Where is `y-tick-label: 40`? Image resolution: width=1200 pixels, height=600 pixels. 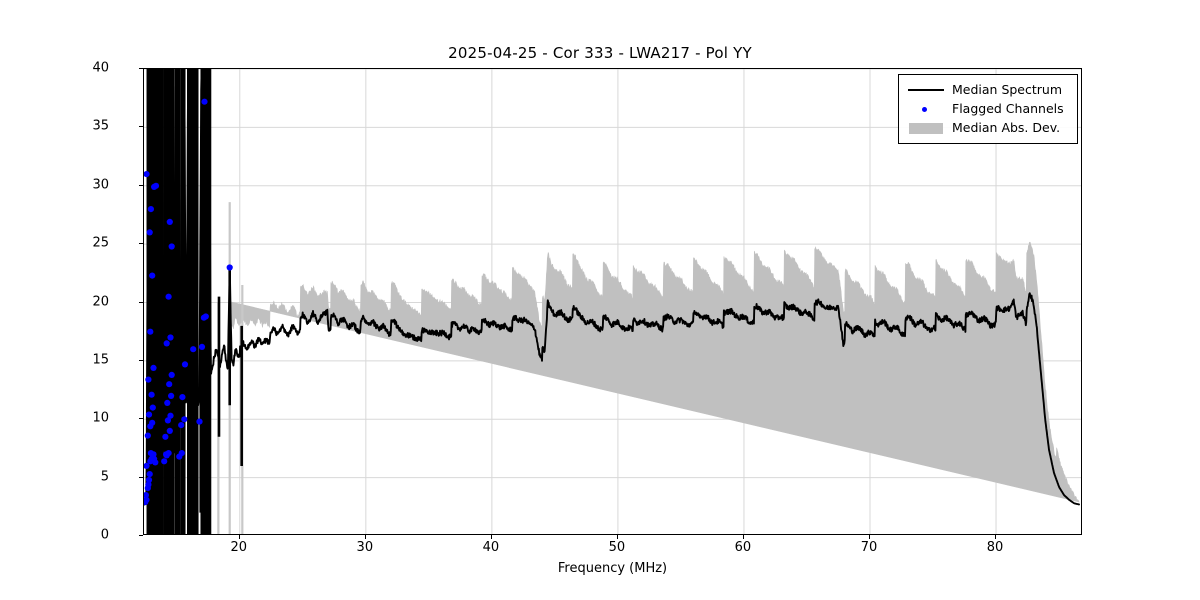 y-tick-label: 40 is located at coordinates (100, 68).